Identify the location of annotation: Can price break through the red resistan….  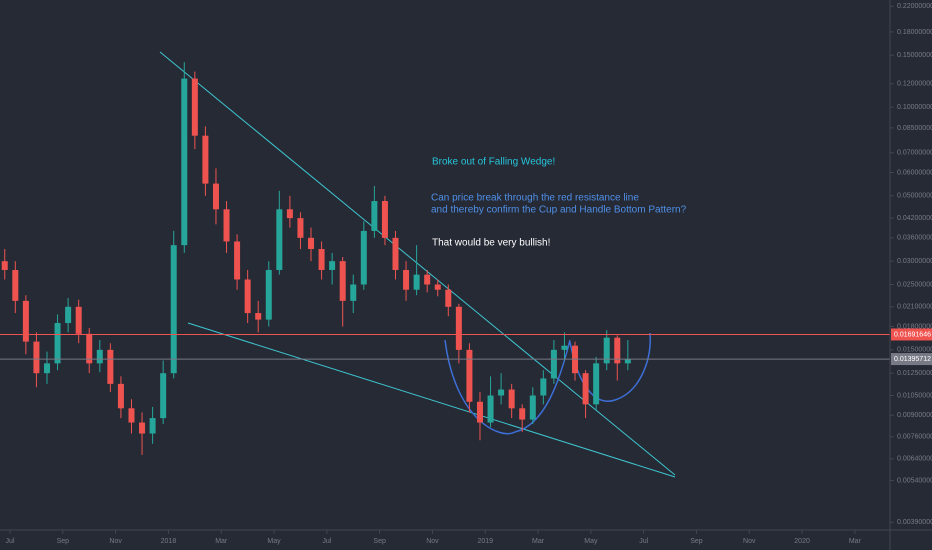
(535, 198).